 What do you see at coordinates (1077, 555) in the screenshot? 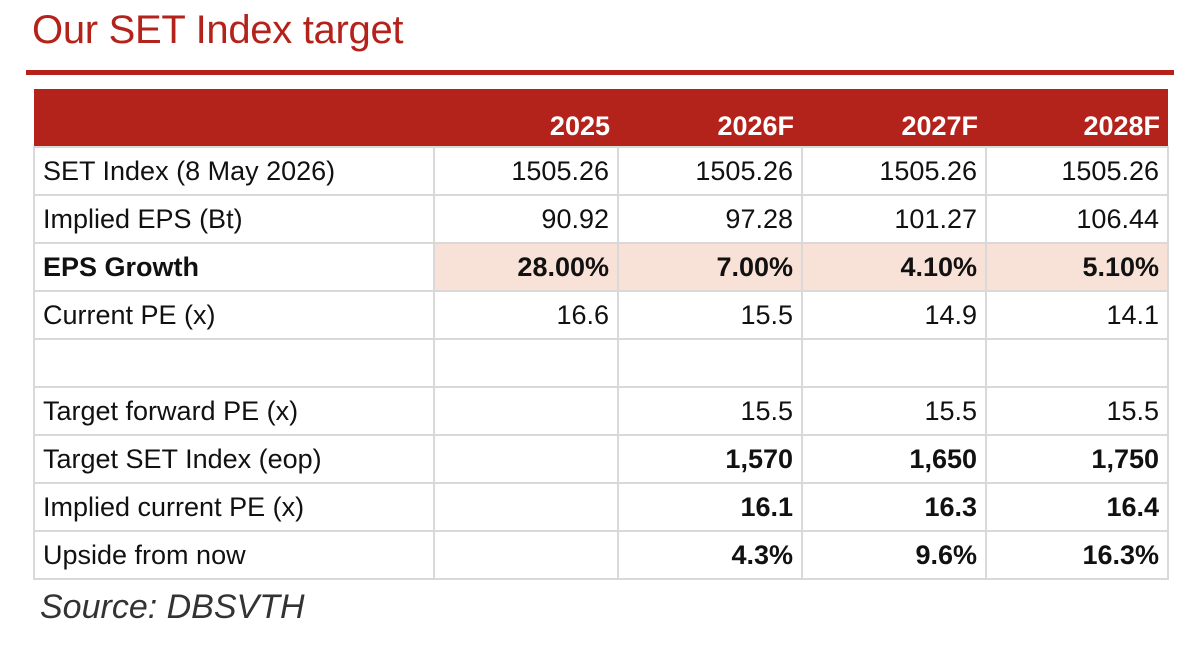
I see `cell-value: 16.3%` at bounding box center [1077, 555].